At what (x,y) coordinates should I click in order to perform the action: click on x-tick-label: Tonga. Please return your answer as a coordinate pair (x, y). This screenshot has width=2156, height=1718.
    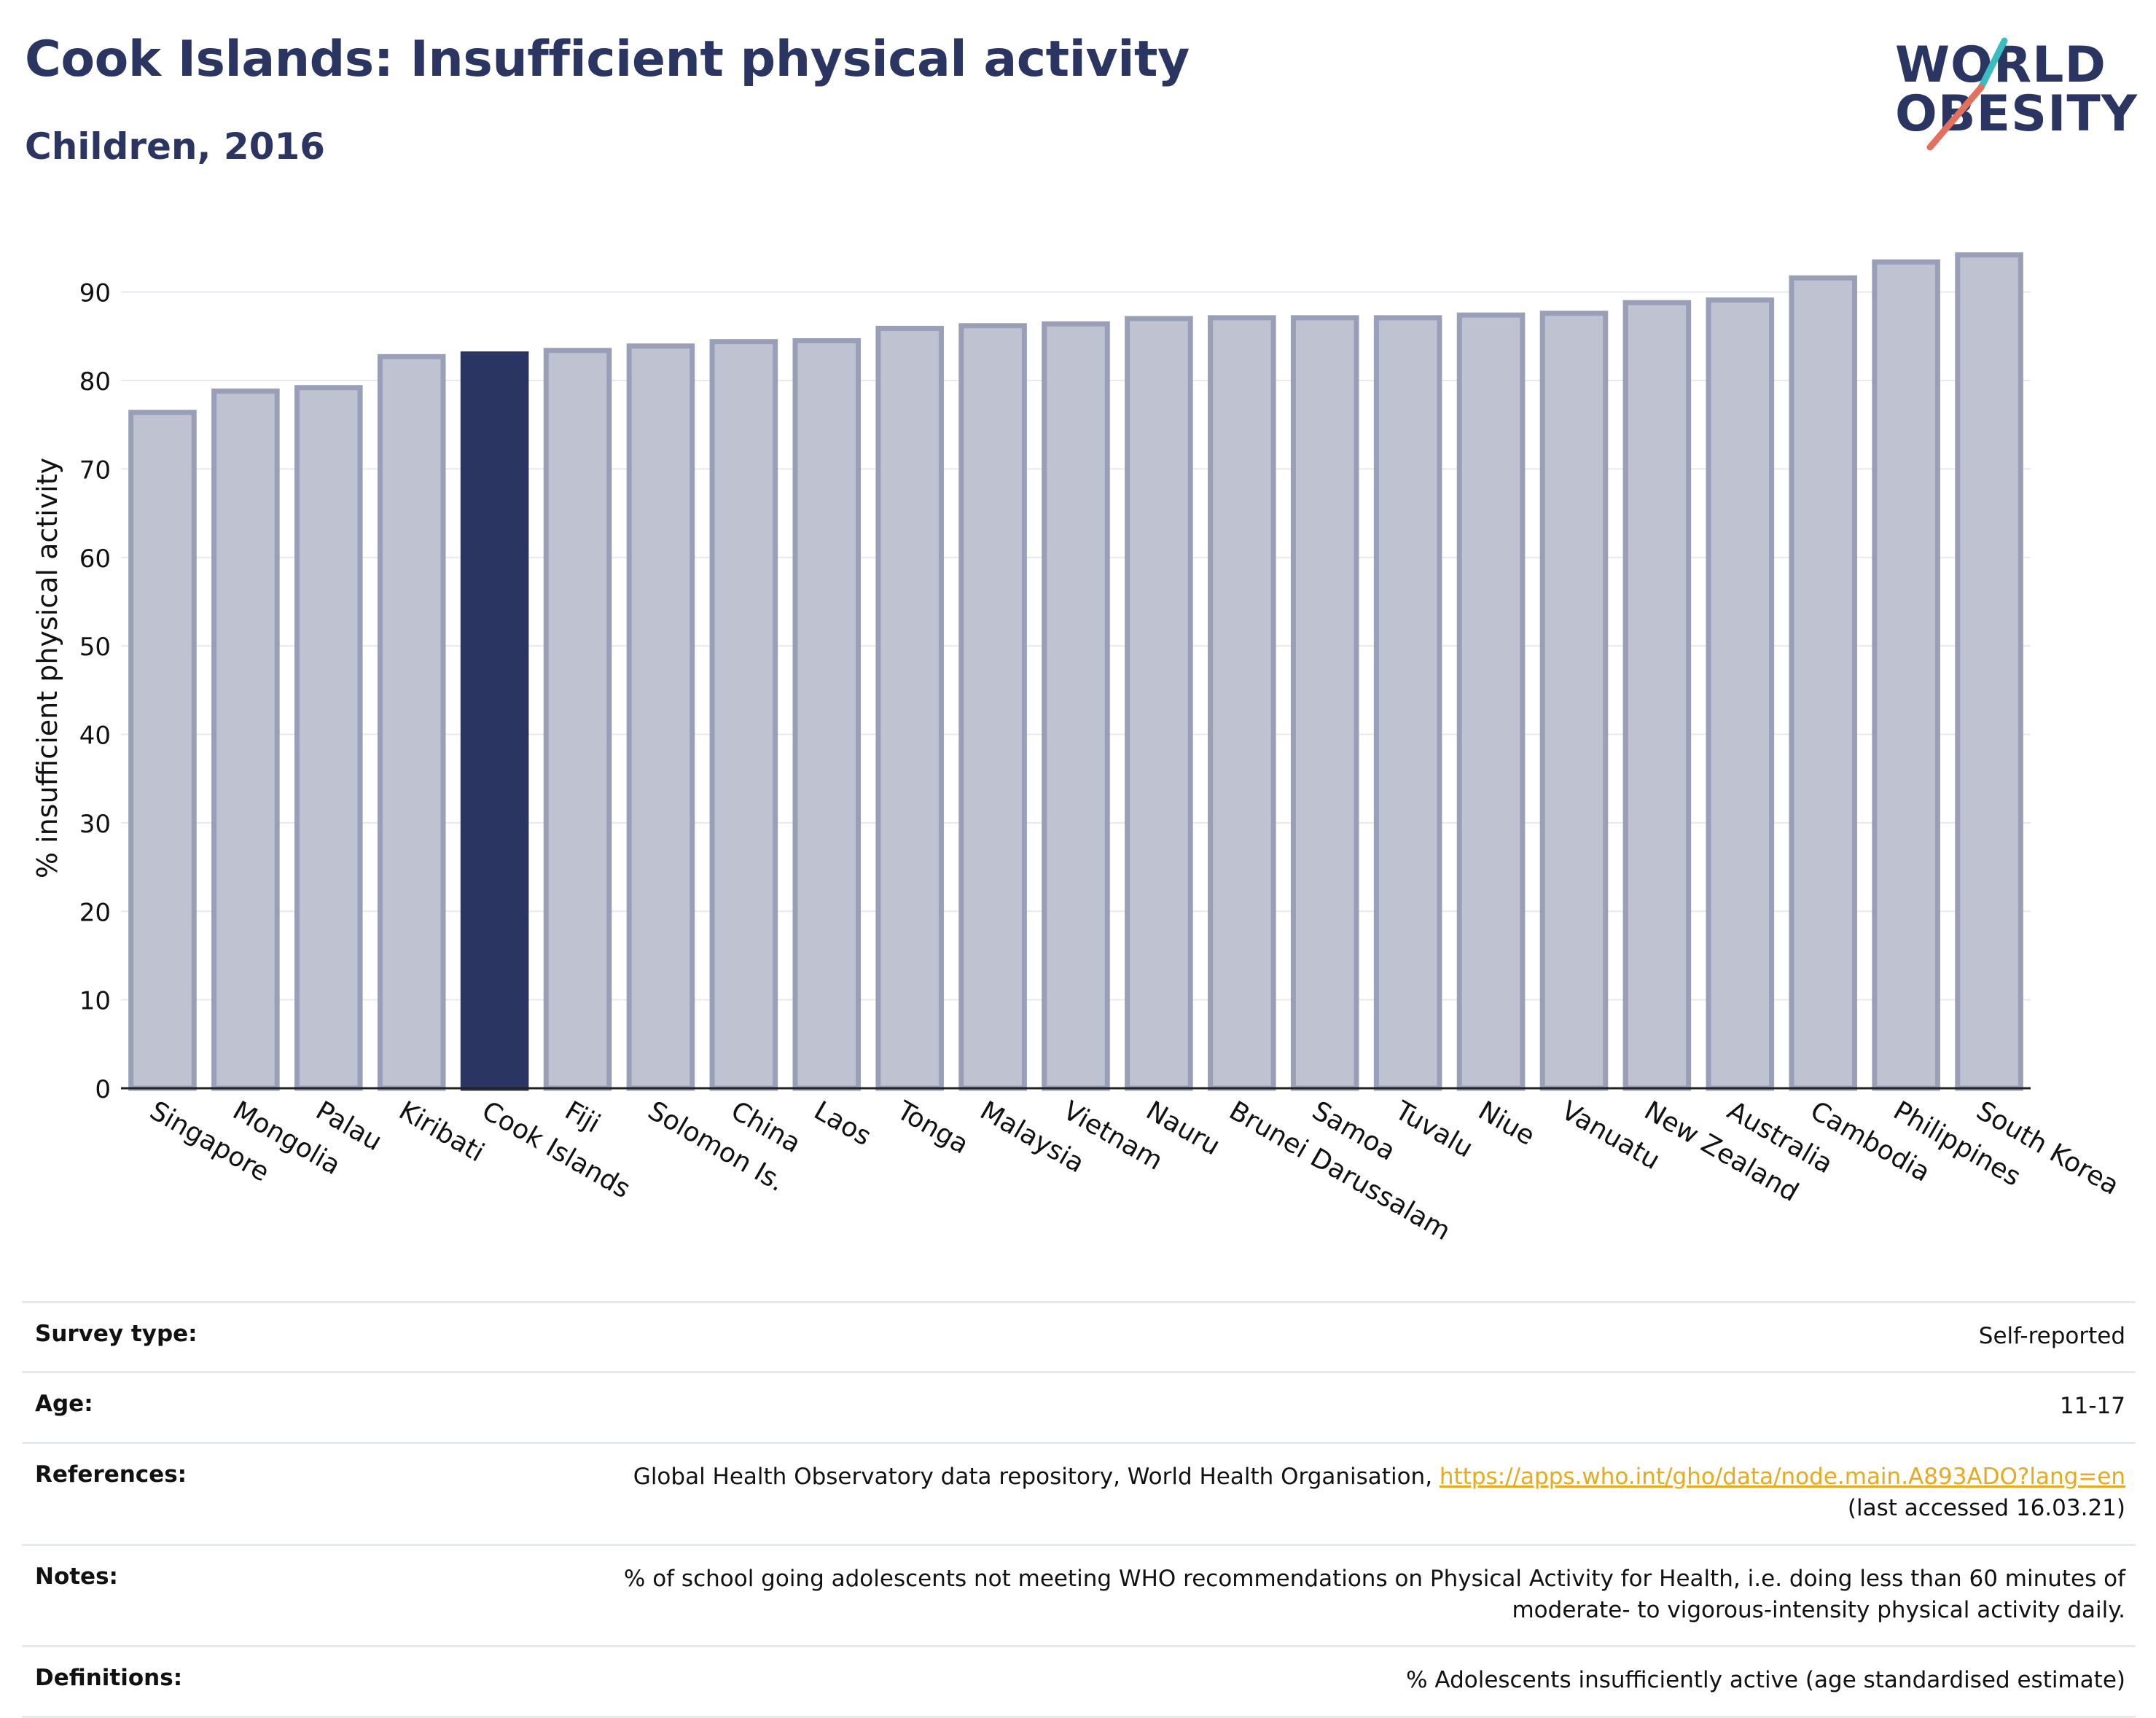
    Looking at the image, I should click on (932, 1128).